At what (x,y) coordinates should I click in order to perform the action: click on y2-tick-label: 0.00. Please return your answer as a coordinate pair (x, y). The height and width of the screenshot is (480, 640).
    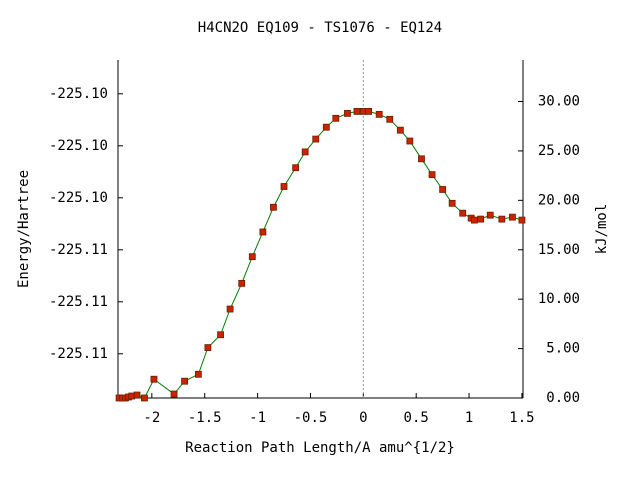
    Looking at the image, I should click on (563, 398).